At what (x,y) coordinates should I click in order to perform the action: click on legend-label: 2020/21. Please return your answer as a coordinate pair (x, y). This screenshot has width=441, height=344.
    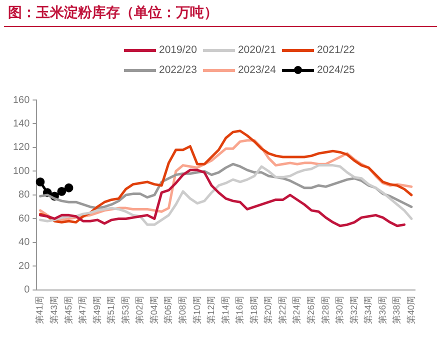
    Looking at the image, I should click on (257, 50).